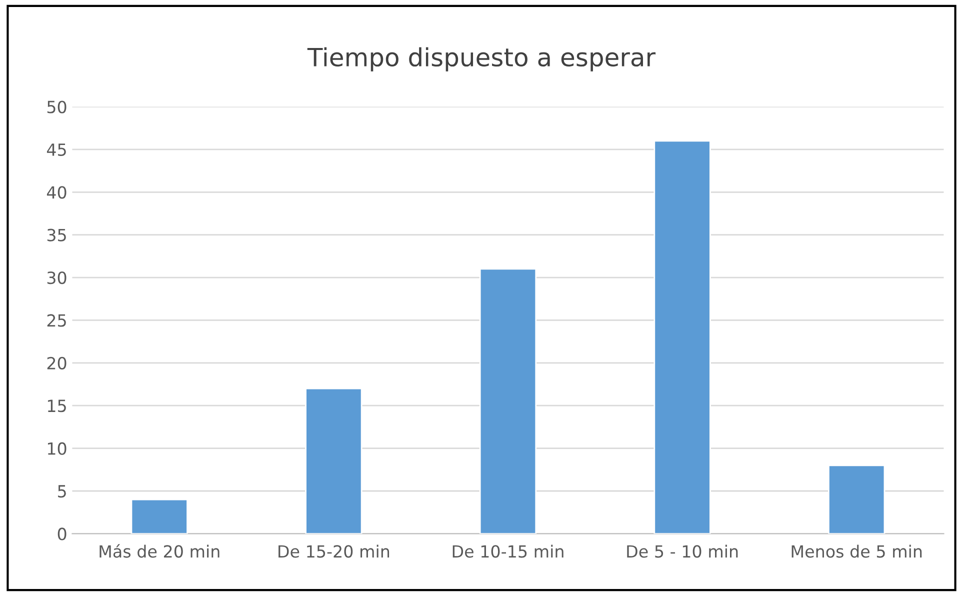 This screenshot has height=593, width=963. I want to click on y-tick-label: 25, so click(56, 320).